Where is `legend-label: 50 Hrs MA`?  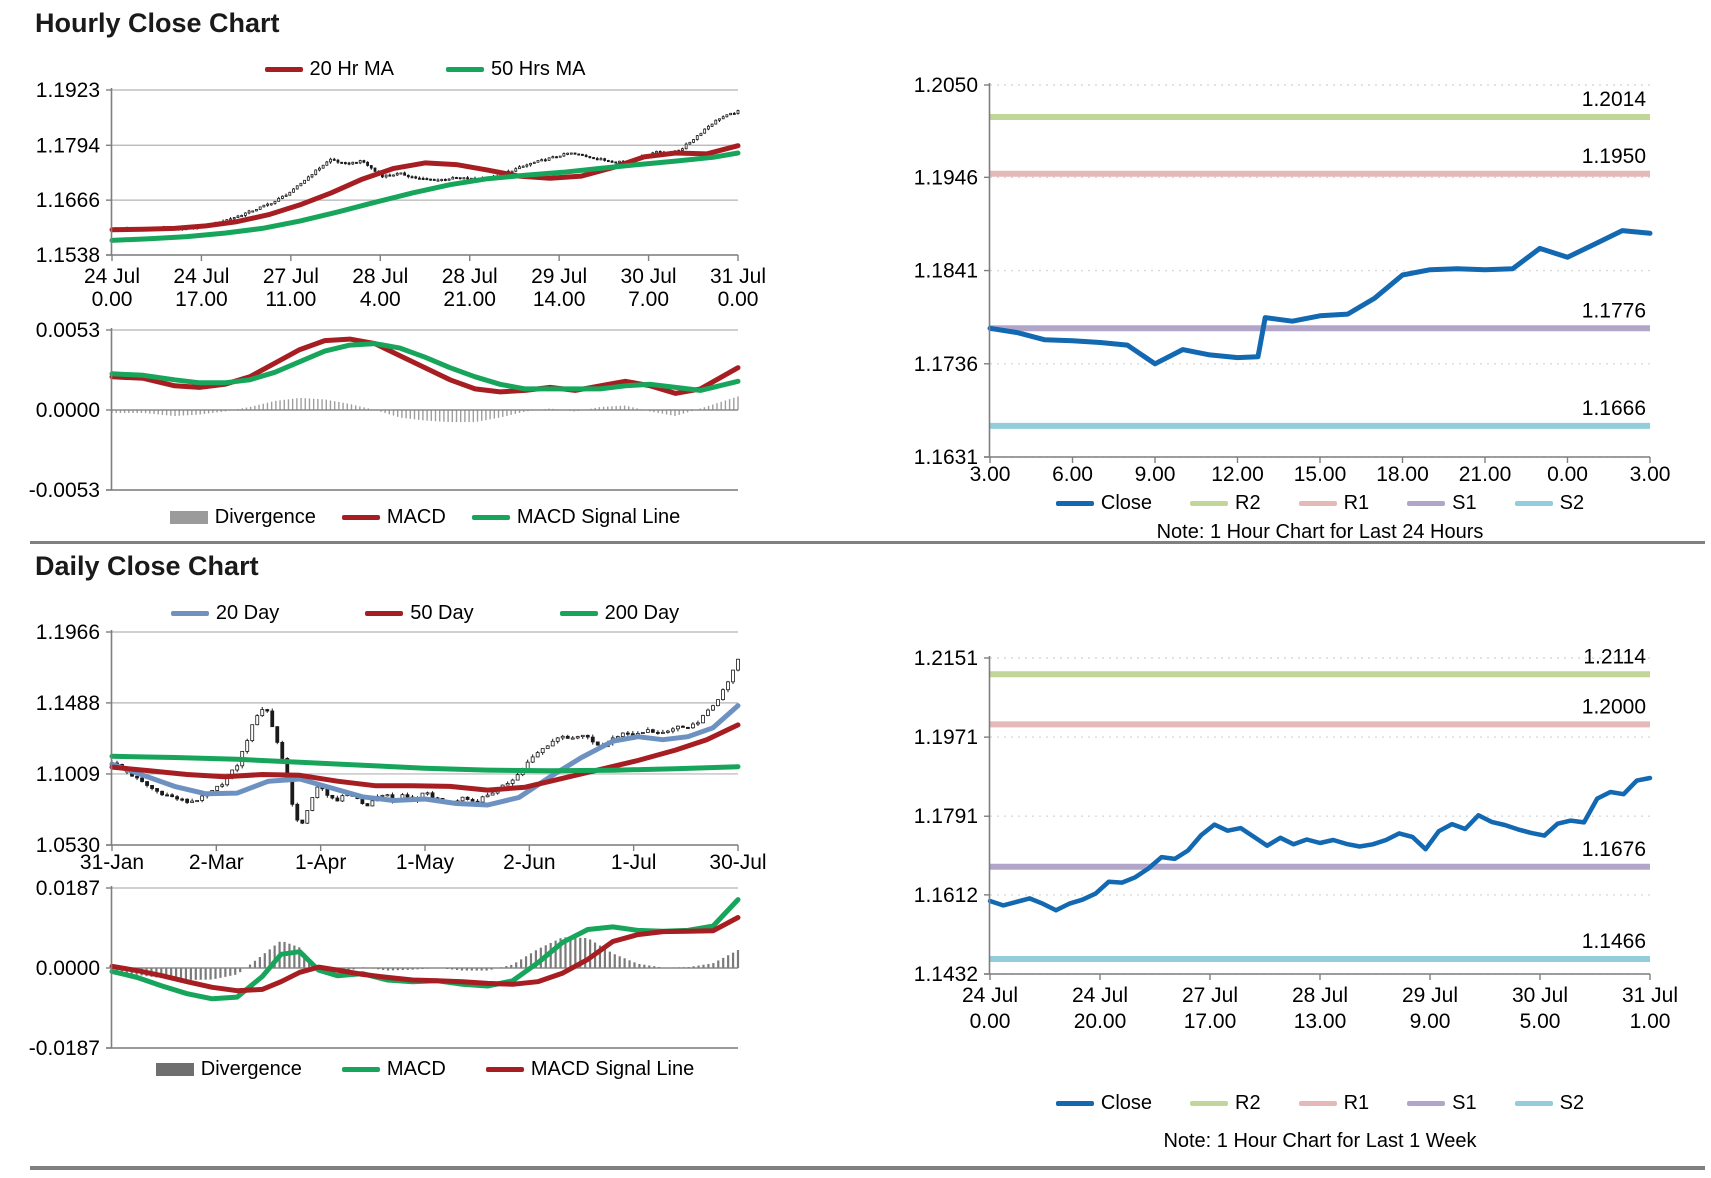 legend-label: 50 Hrs MA is located at coordinates (538, 69).